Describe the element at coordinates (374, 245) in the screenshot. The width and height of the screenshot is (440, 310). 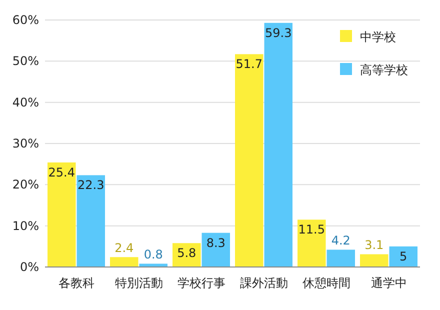
I see `data-label: 3.1` at that location.